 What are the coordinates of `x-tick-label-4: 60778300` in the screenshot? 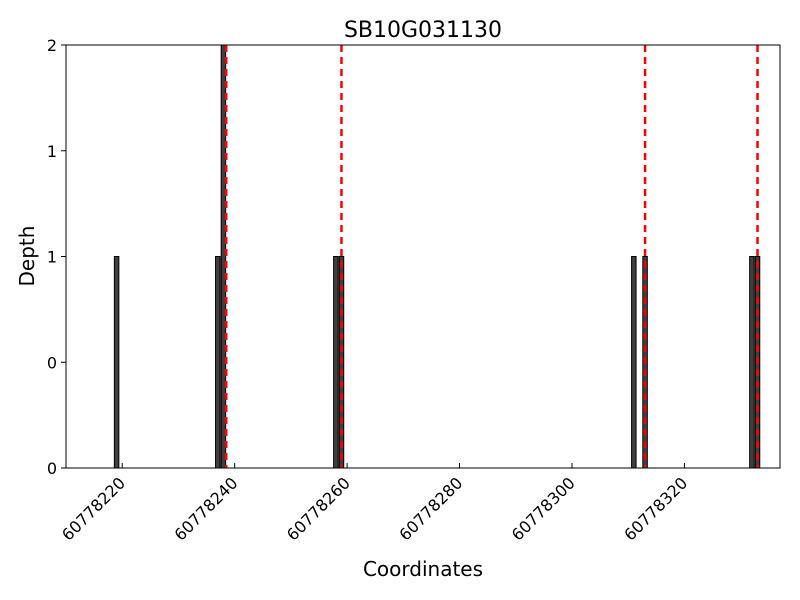 It's located at (543, 508).